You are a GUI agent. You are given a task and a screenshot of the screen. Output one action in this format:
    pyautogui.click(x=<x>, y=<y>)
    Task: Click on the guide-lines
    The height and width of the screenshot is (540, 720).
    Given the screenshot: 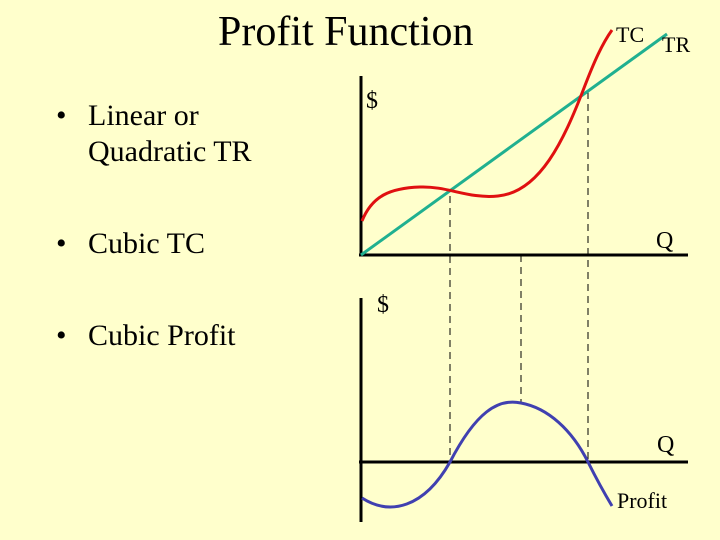 What is the action you would take?
    pyautogui.click(x=519, y=277)
    